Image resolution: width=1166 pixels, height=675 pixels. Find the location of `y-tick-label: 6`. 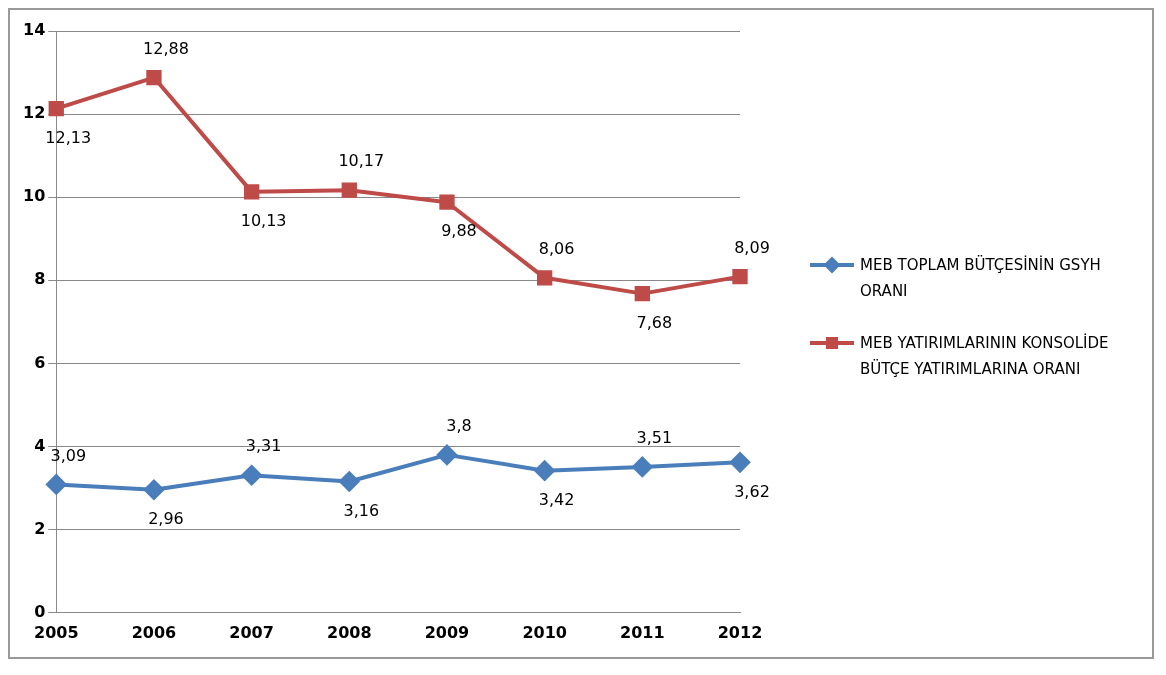

y-tick-label: 6 is located at coordinates (40, 362).